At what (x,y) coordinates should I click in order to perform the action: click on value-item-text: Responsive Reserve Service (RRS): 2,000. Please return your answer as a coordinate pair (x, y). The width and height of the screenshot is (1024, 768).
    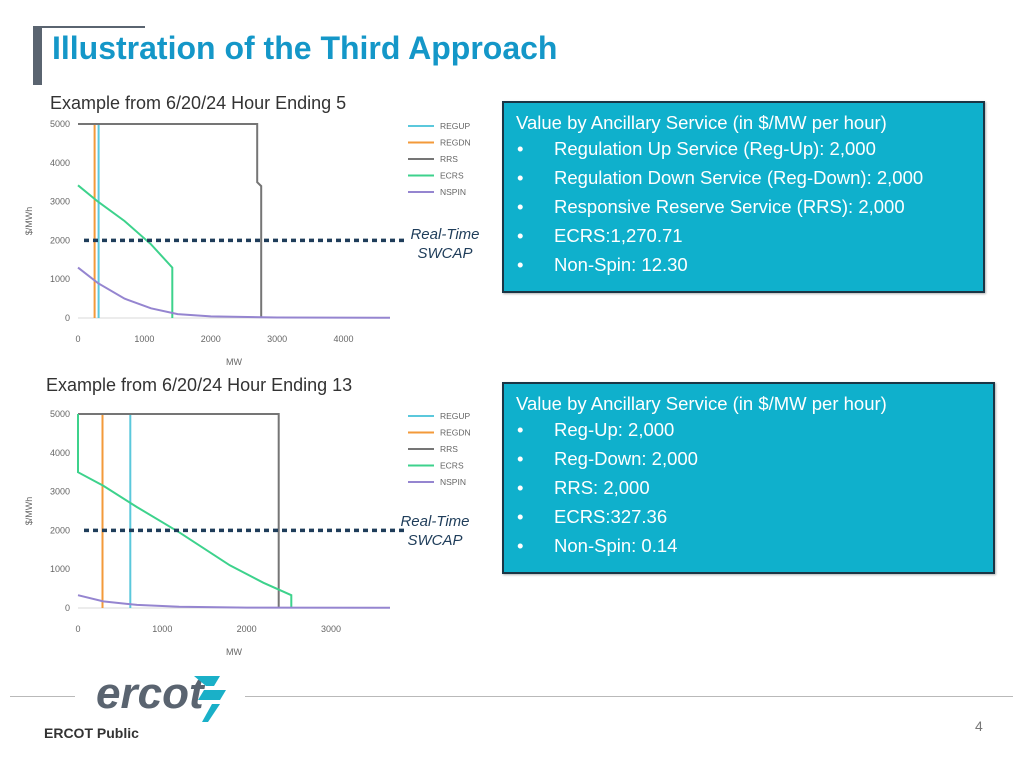
    Looking at the image, I should click on (729, 206).